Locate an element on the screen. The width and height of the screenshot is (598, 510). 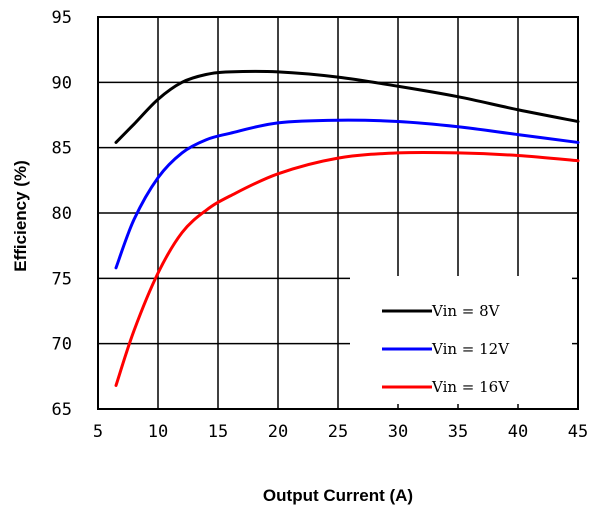
x-tick-label: 5 is located at coordinates (98, 432).